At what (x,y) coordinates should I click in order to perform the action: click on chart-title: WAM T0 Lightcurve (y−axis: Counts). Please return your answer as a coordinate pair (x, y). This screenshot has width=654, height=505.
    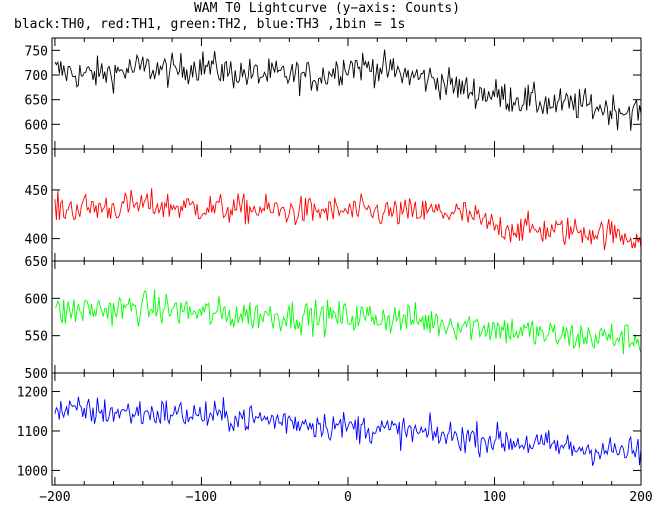
    Looking at the image, I should click on (327, 8).